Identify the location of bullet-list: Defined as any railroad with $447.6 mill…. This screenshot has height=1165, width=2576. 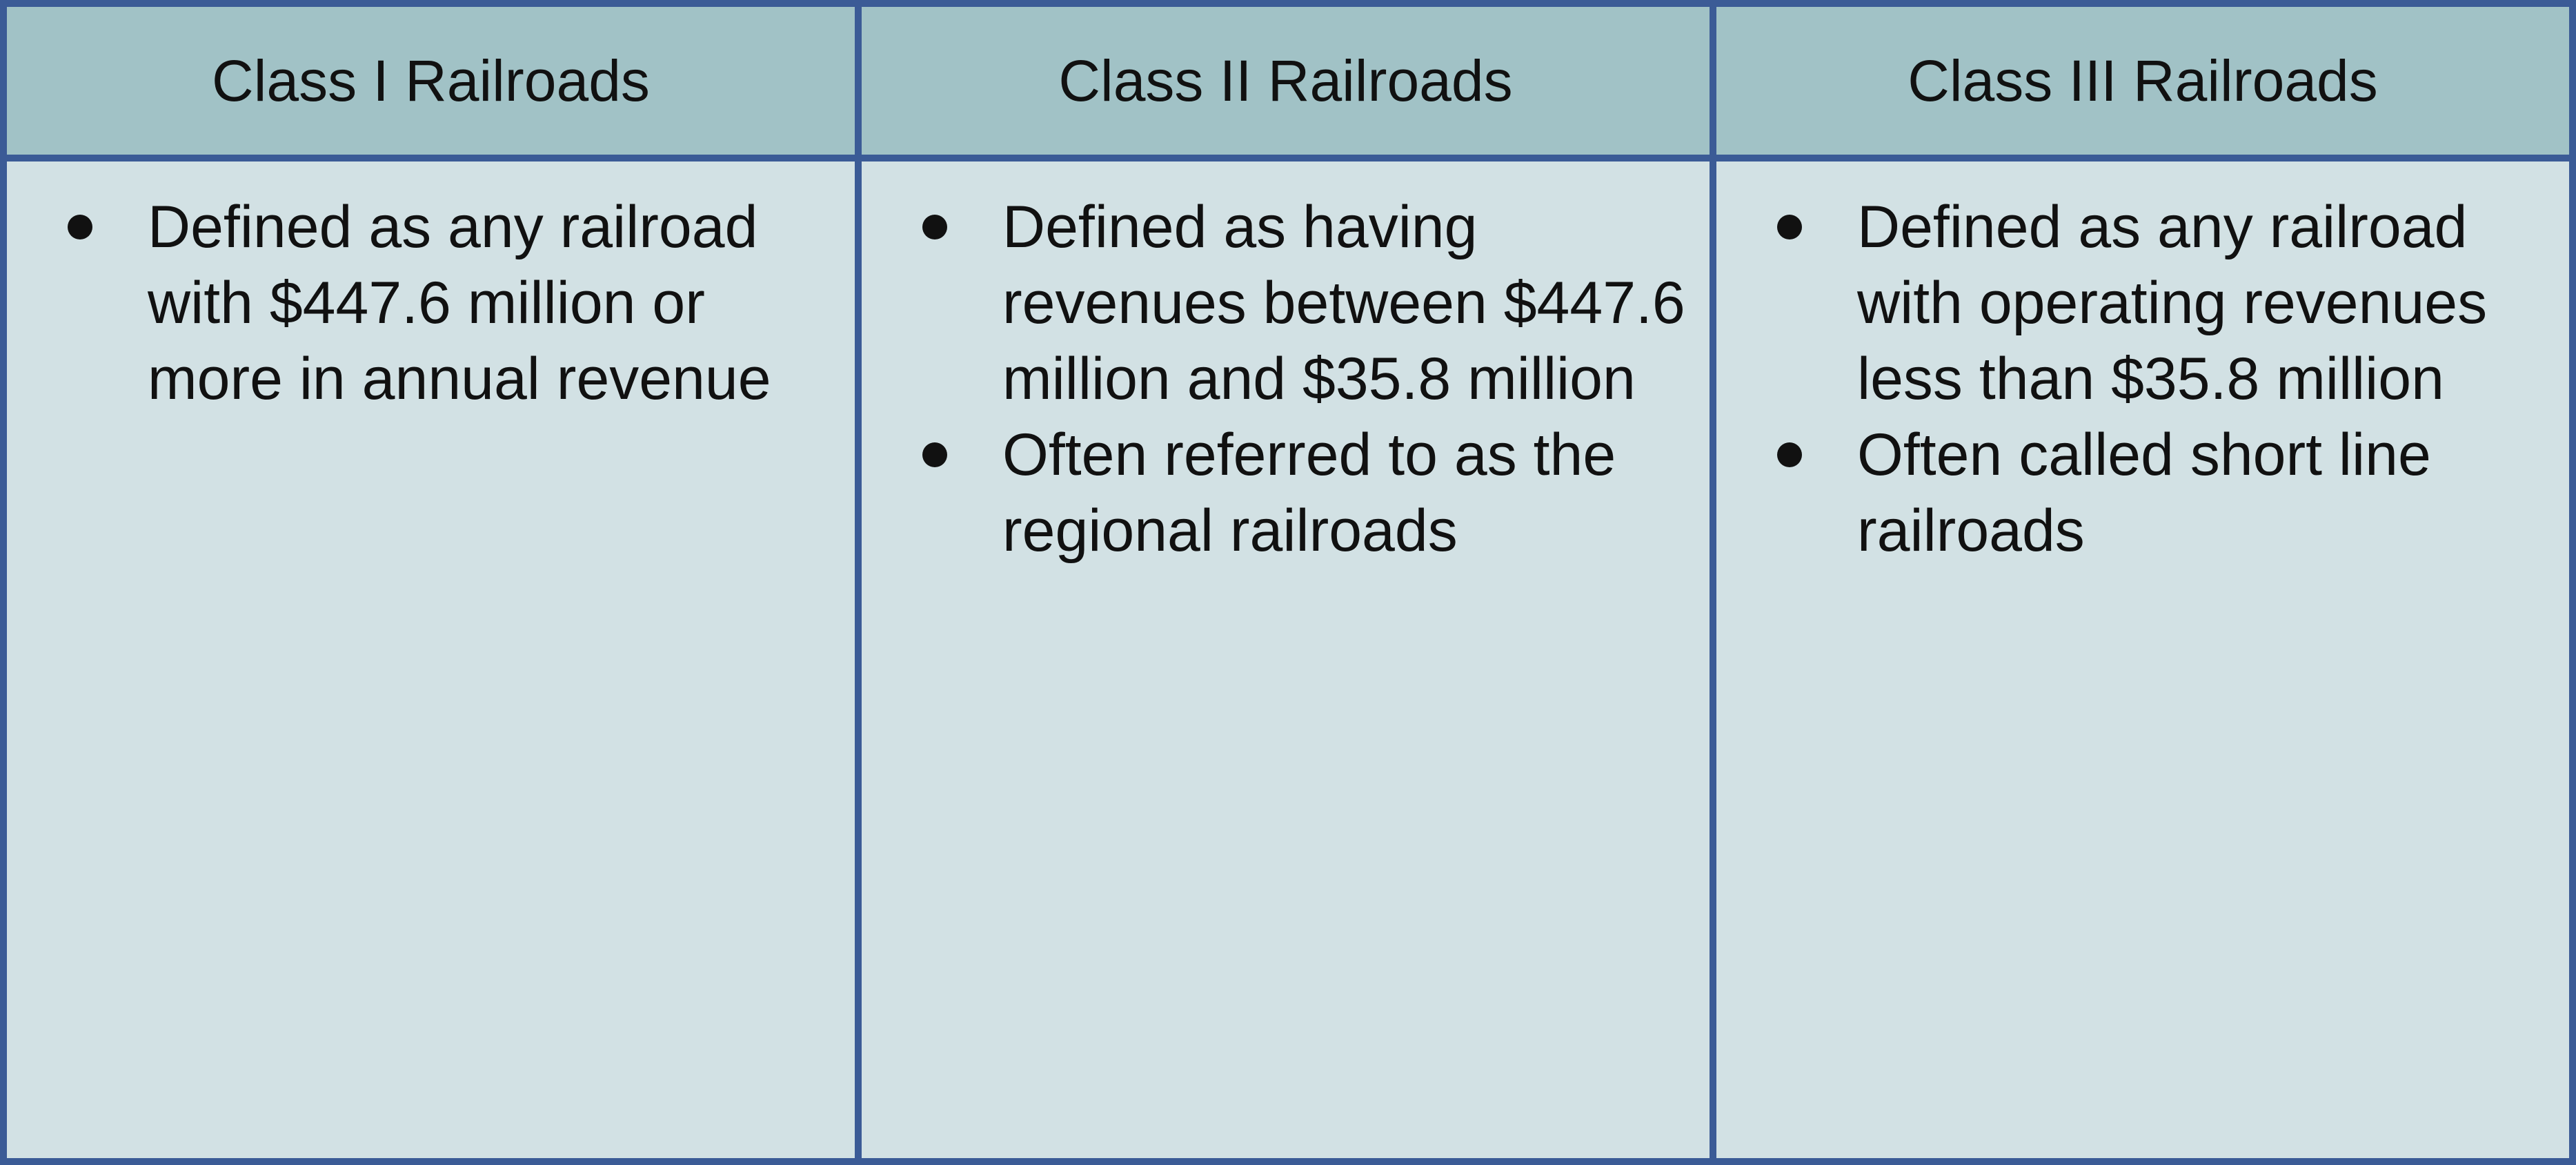
(444, 303).